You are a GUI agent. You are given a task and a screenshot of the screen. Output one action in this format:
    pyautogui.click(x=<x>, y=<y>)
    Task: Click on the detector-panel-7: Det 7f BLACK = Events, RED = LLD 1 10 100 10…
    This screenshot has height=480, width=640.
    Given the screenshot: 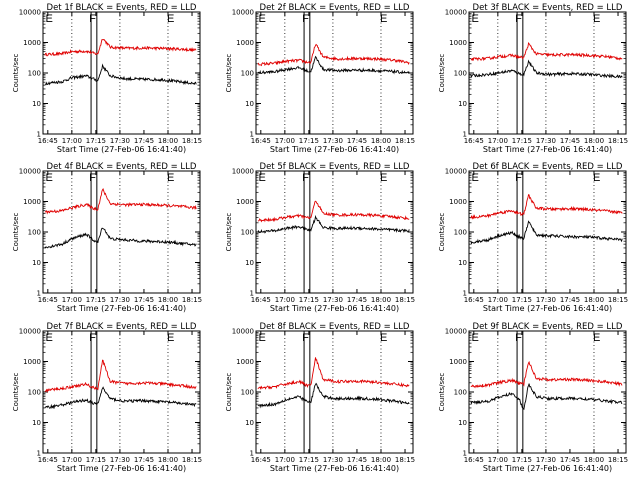 What is the action you would take?
    pyautogui.click(x=107, y=397)
    